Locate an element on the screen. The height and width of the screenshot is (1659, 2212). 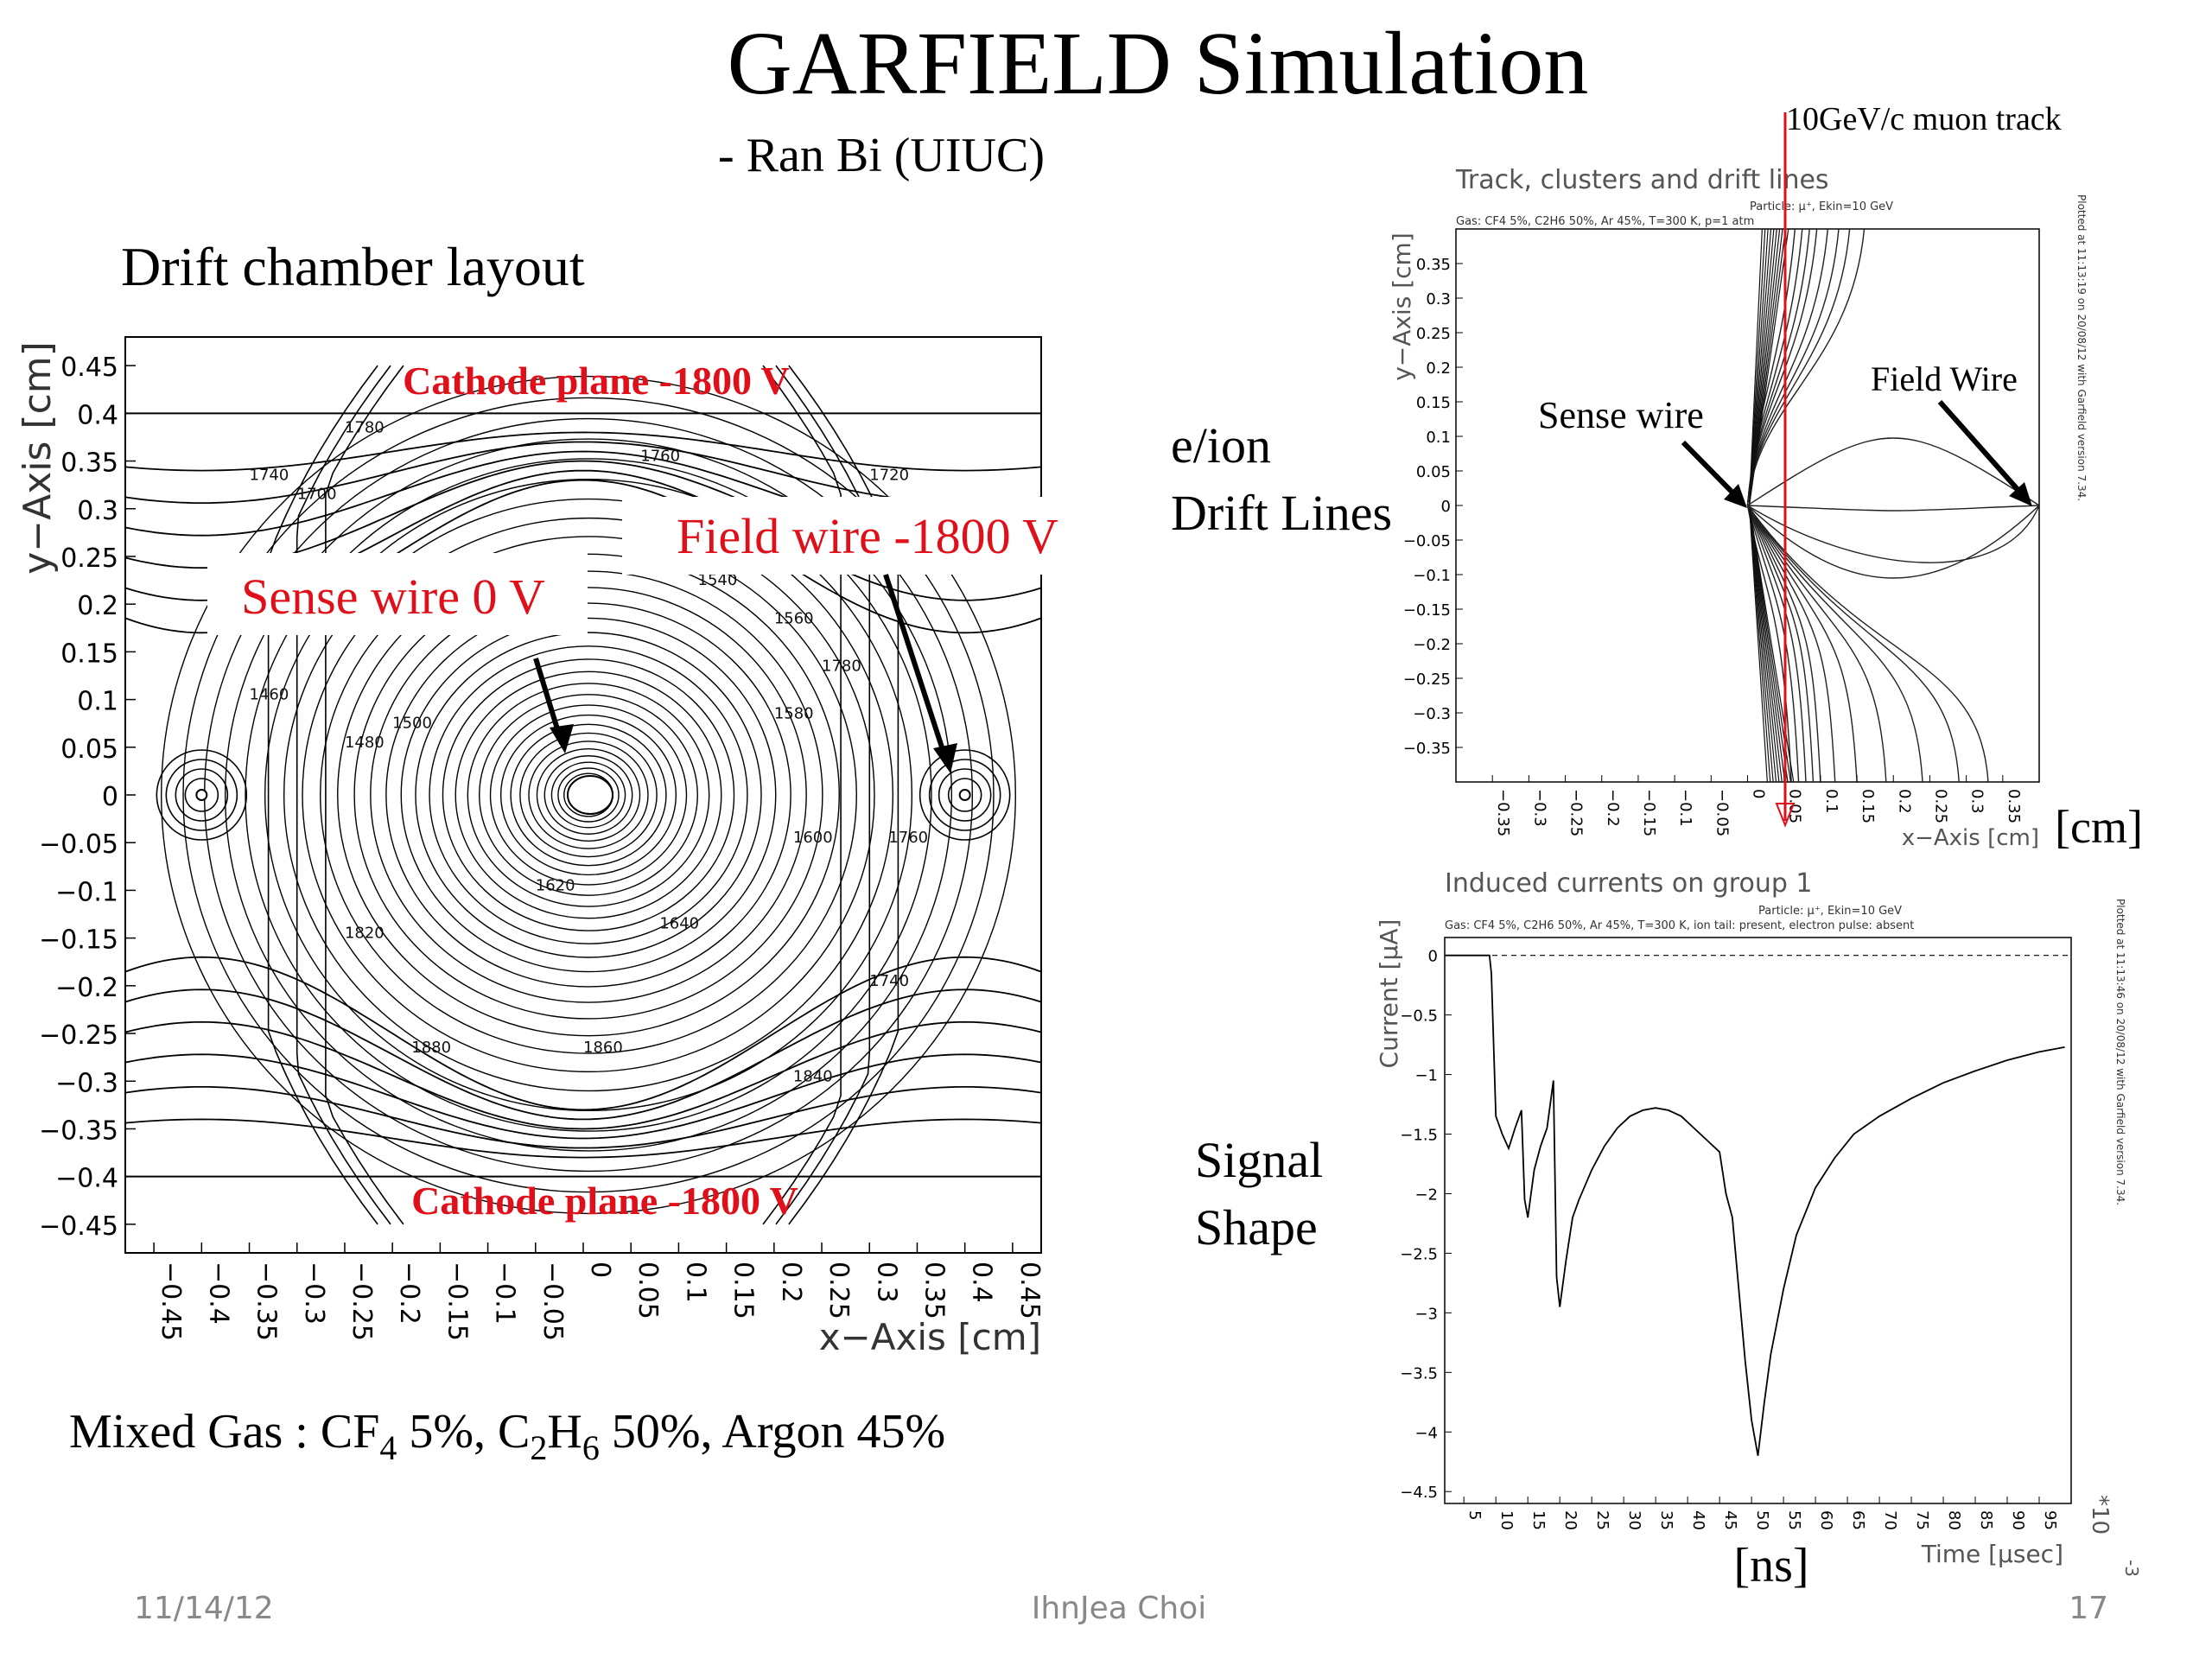
layout-ytick-label: 0.3 is located at coordinates (97, 511).